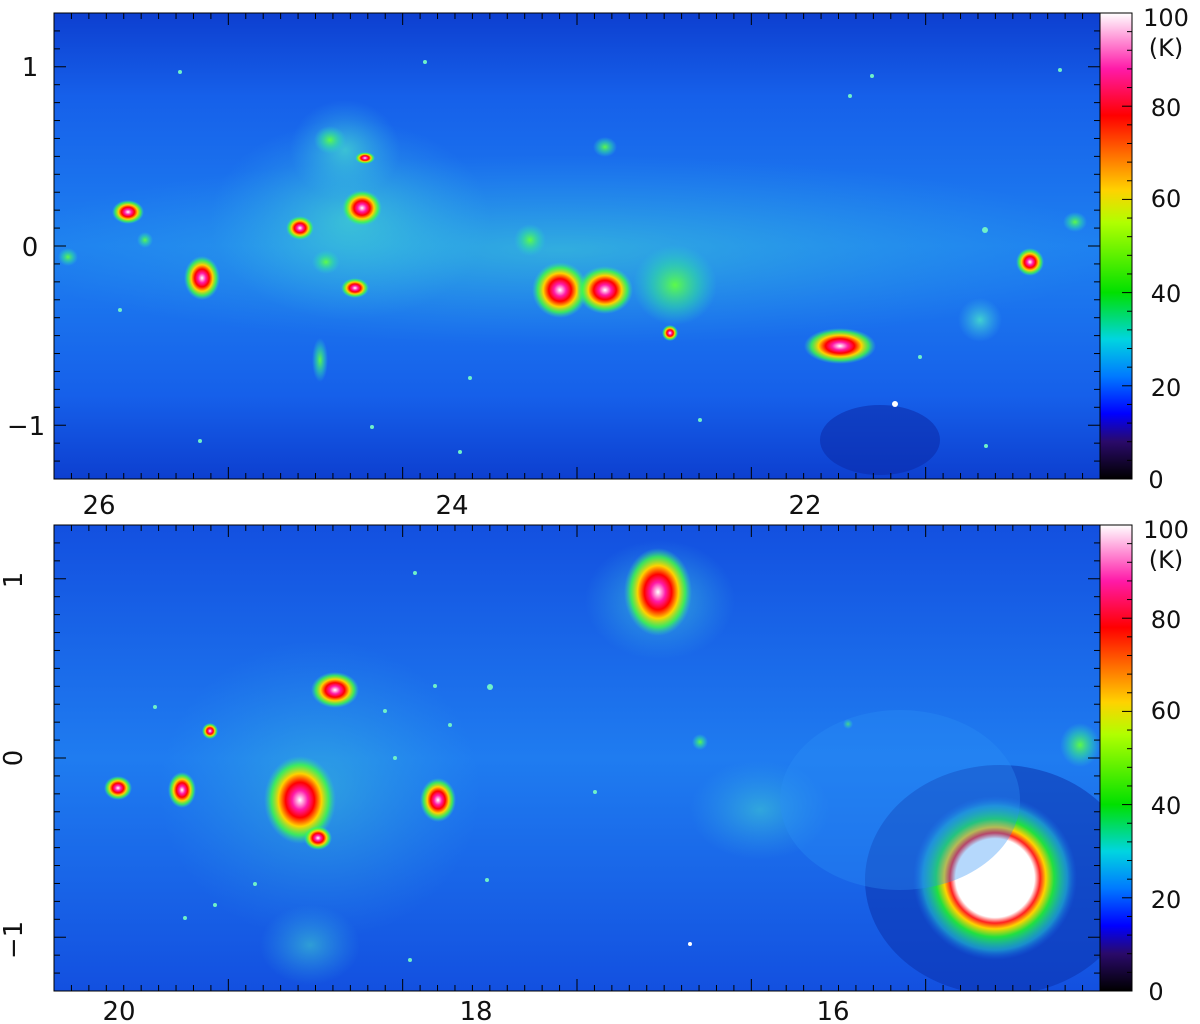 The width and height of the screenshot is (1200, 1024). I want to click on top-x-tick-label: 22, so click(804, 506).